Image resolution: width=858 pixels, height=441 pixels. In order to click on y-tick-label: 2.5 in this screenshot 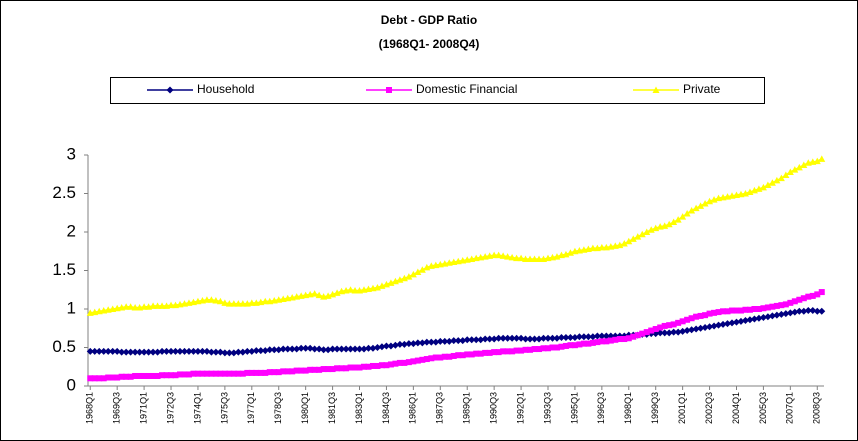, I will do `click(64, 192)`.